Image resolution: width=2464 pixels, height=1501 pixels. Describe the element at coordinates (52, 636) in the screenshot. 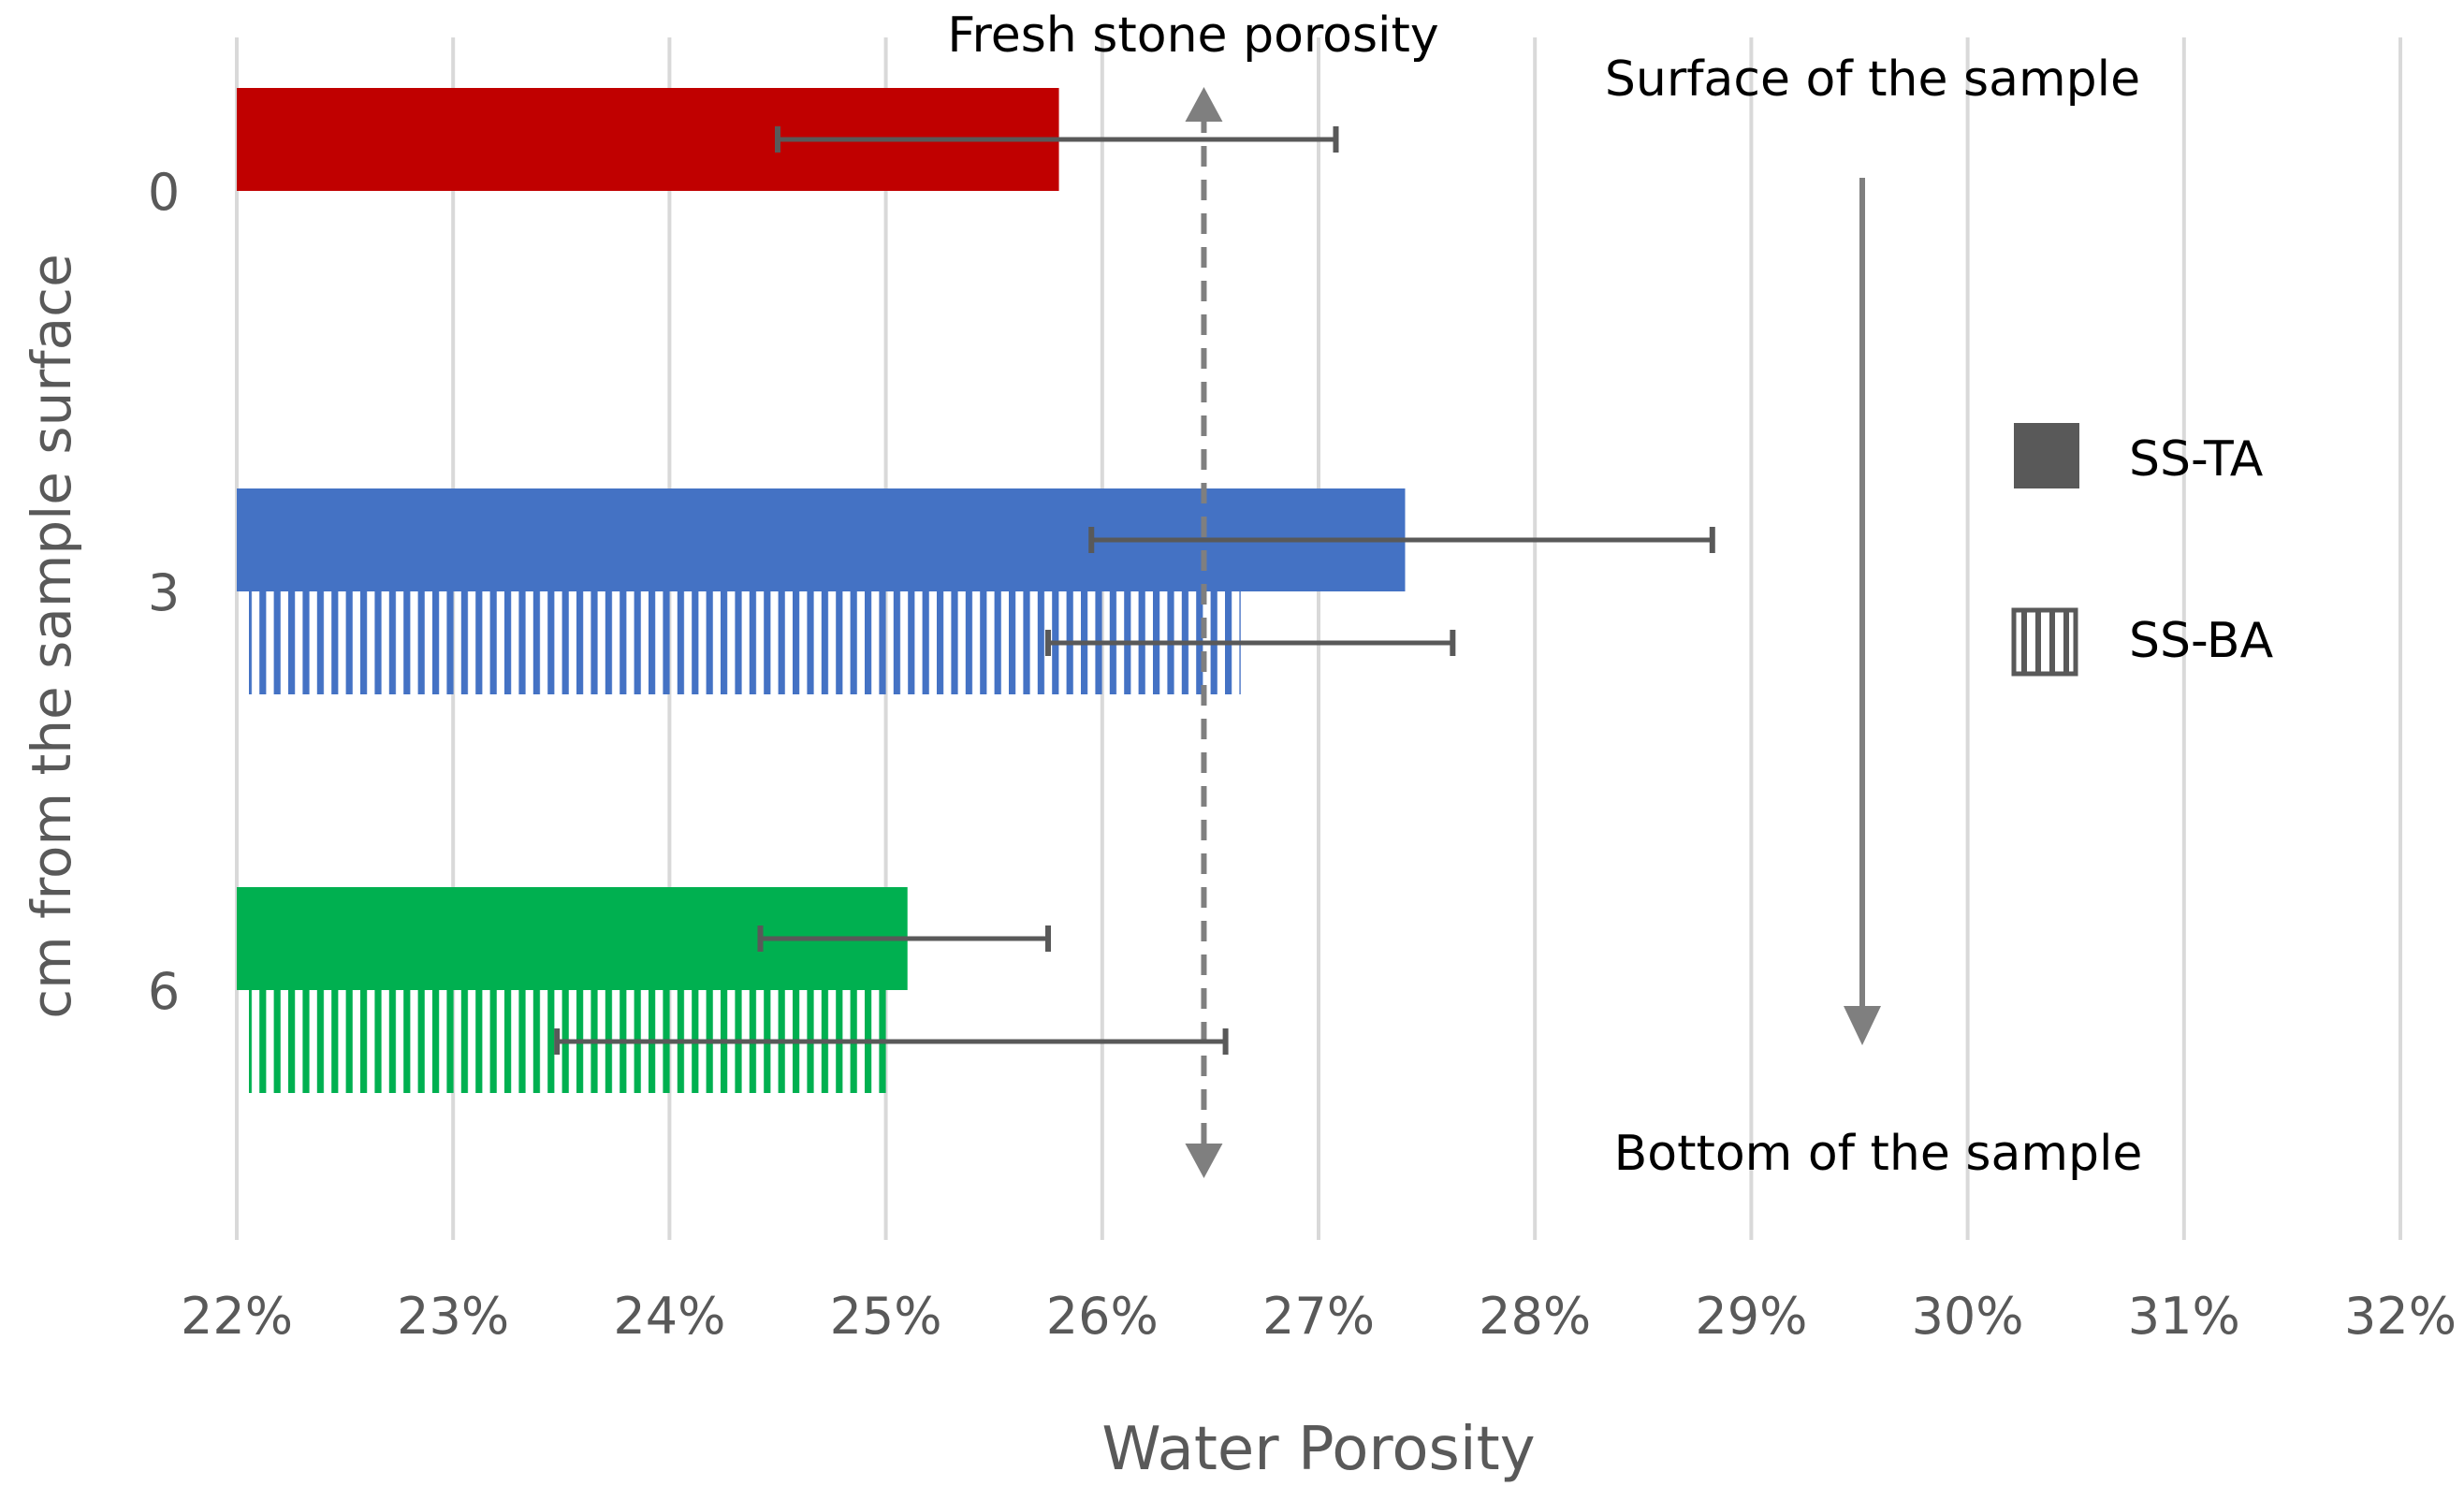

I see `y-axis-title: cm from the sample surface` at that location.